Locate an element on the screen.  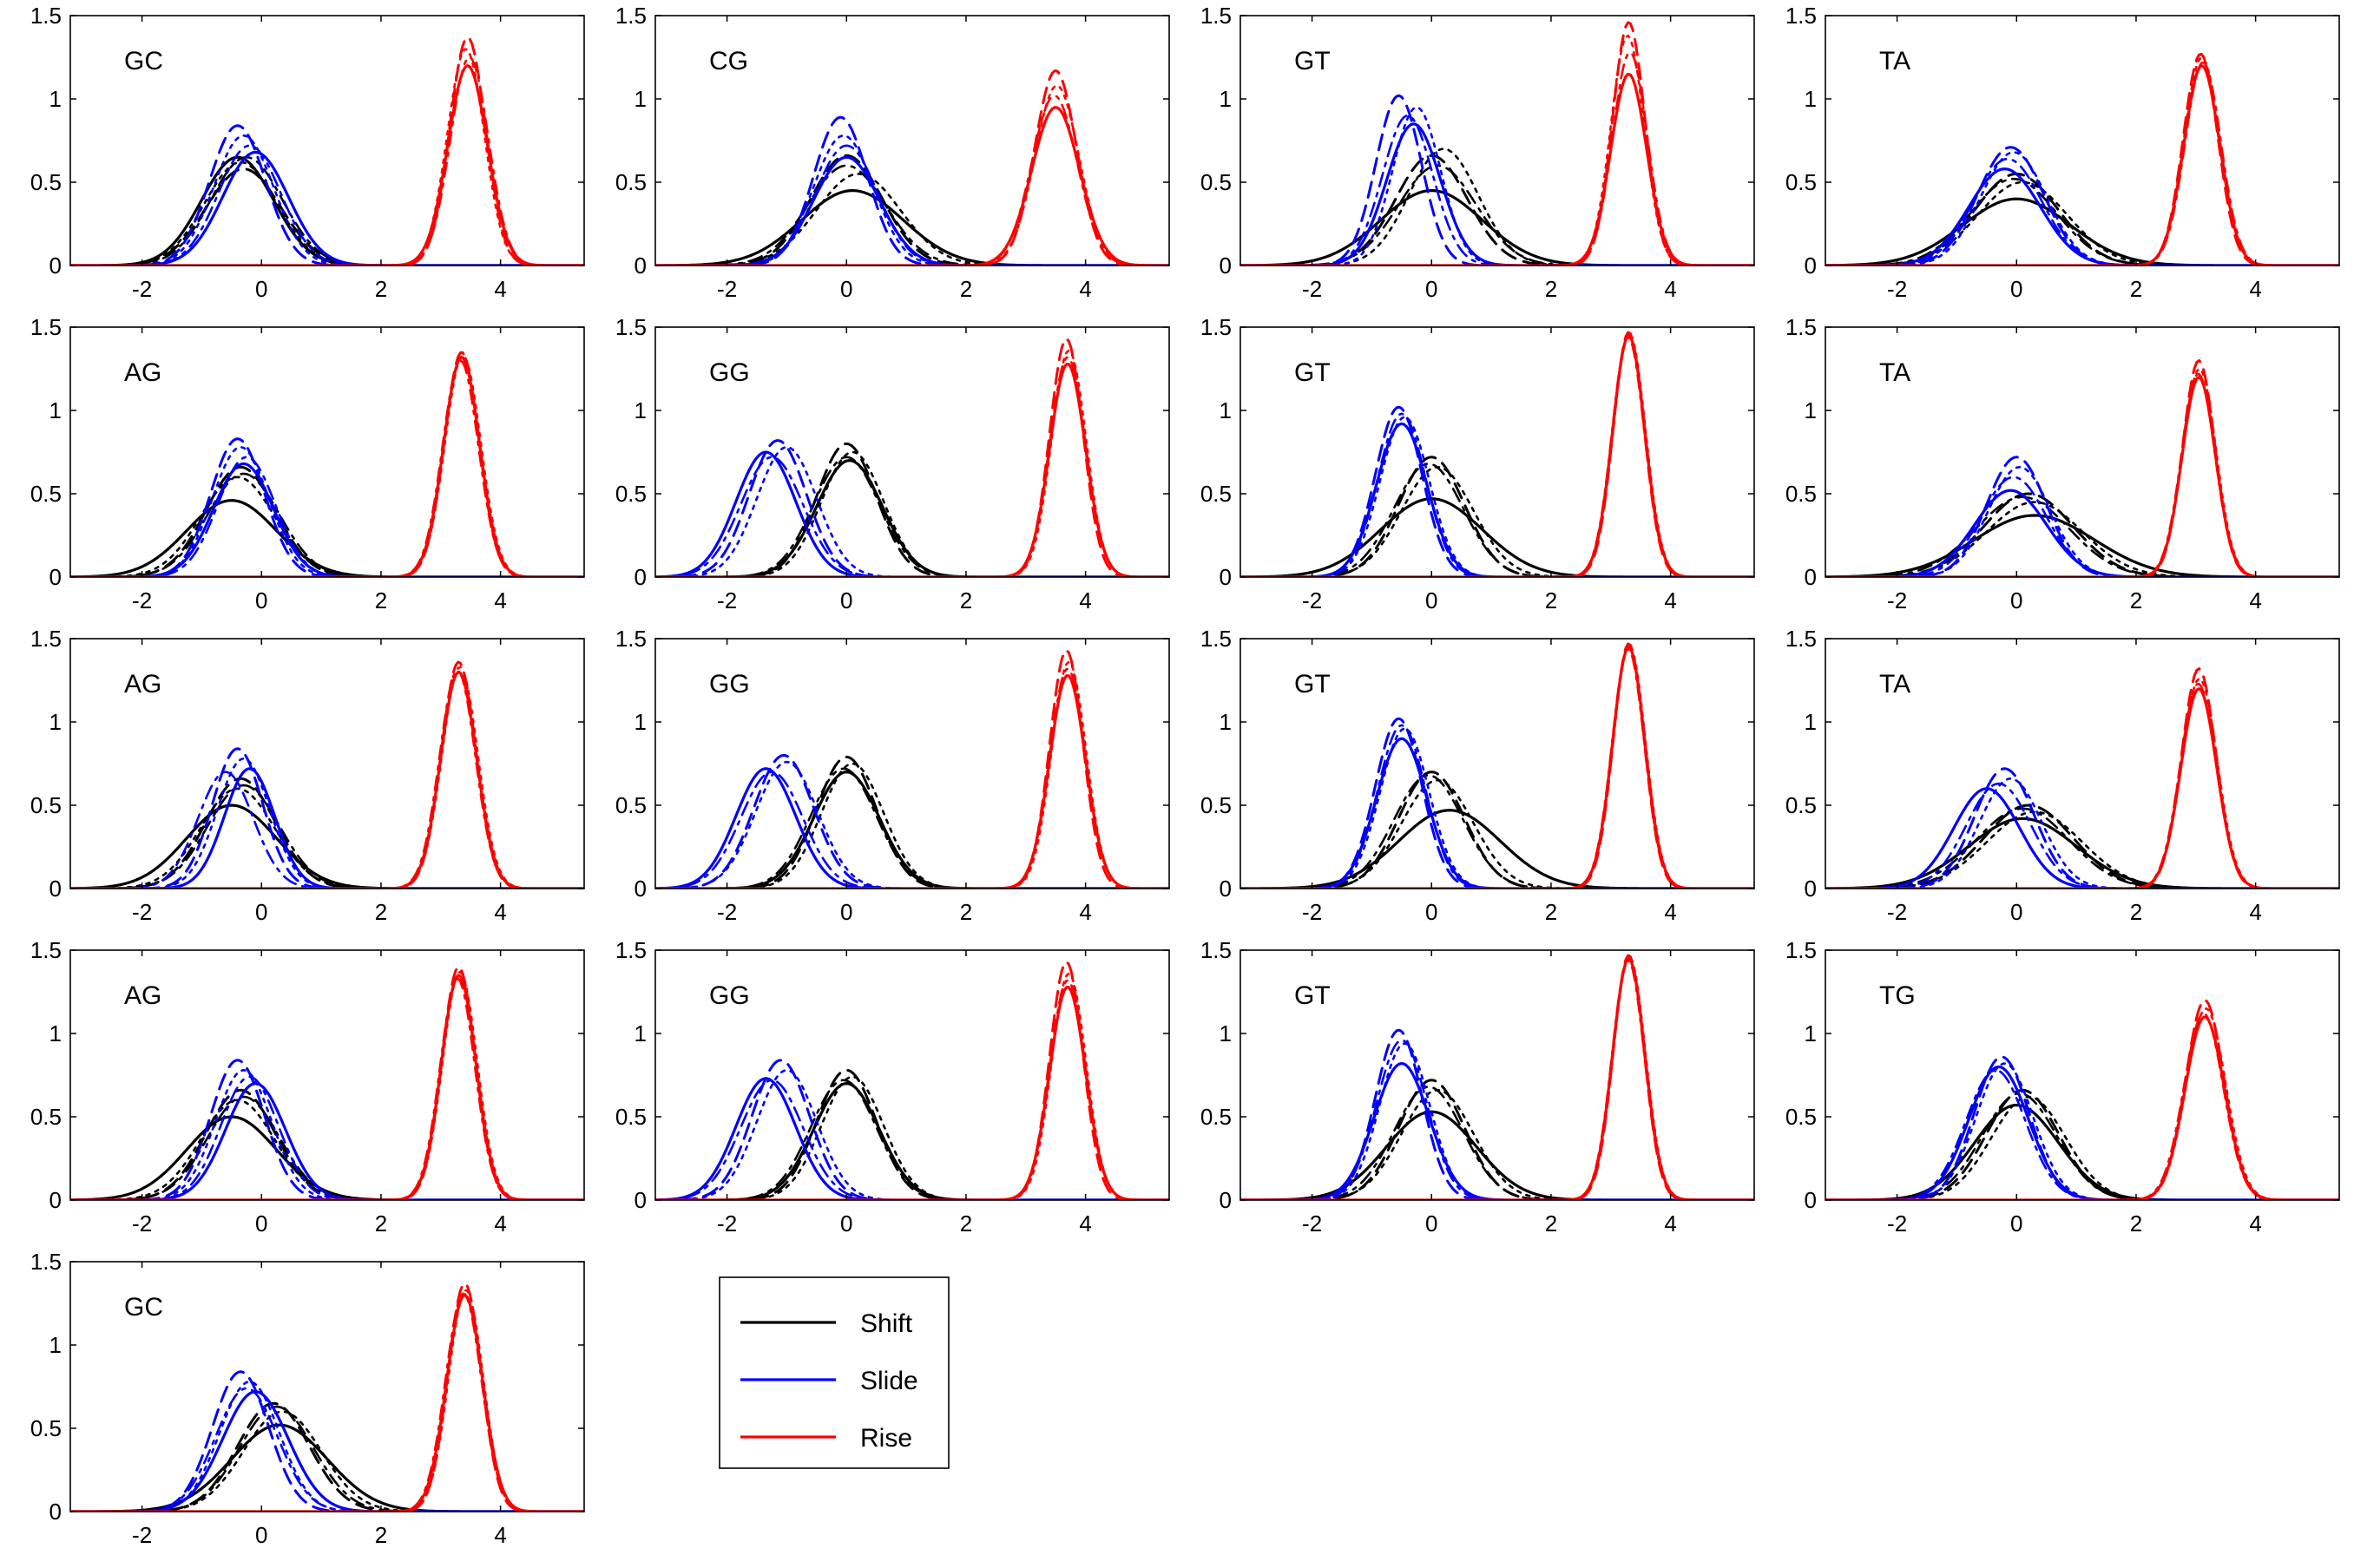
subplot-title: CG is located at coordinates (729, 61).